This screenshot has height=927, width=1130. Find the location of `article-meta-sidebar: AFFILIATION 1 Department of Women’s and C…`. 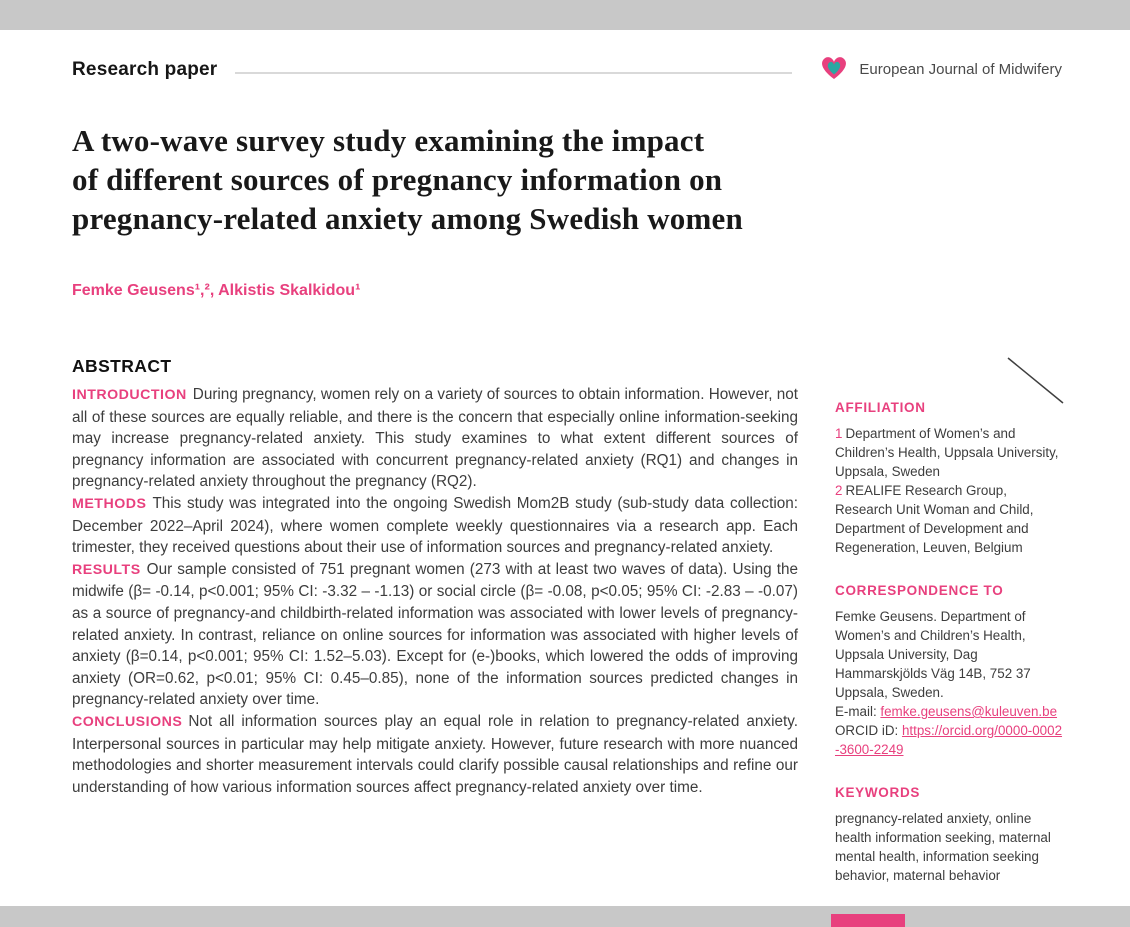

article-meta-sidebar: AFFILIATION 1 Department of Women’s and C… is located at coordinates (949, 653).